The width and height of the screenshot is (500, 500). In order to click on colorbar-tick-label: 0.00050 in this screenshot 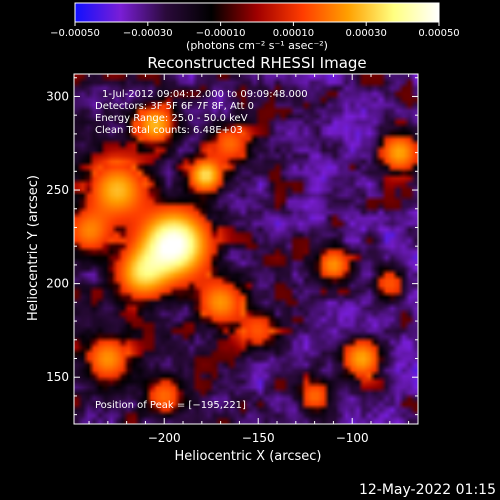, I will do `click(438, 33)`.